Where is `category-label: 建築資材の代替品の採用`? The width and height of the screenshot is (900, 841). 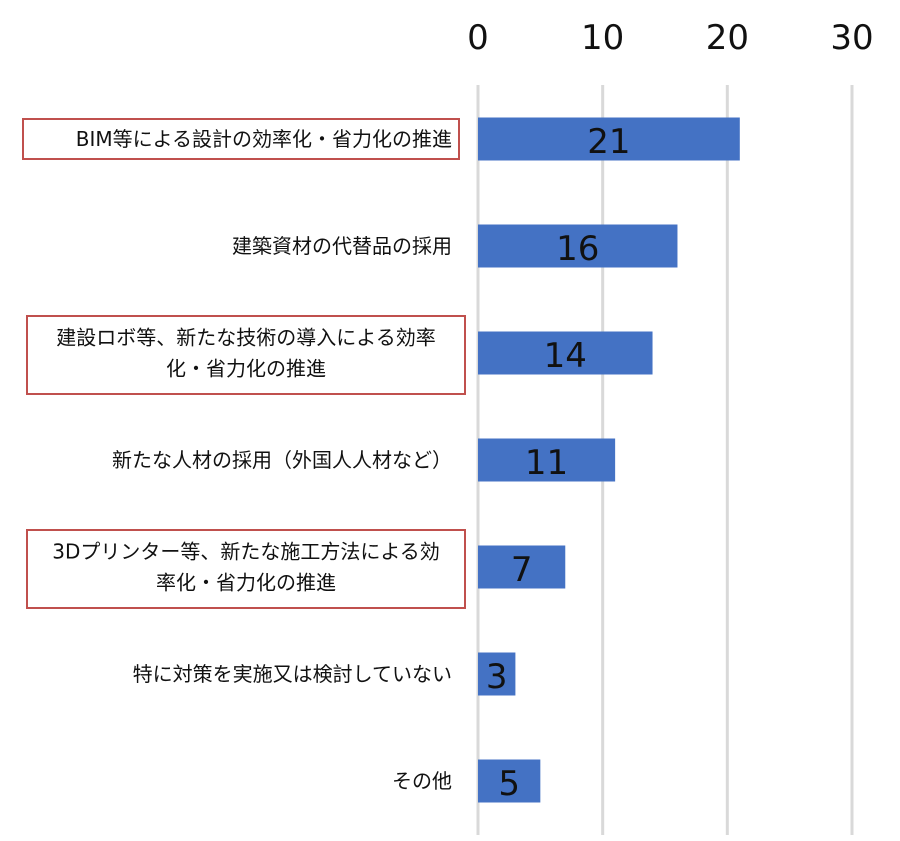
category-label: 建築資材の代替品の採用 is located at coordinates (342, 246).